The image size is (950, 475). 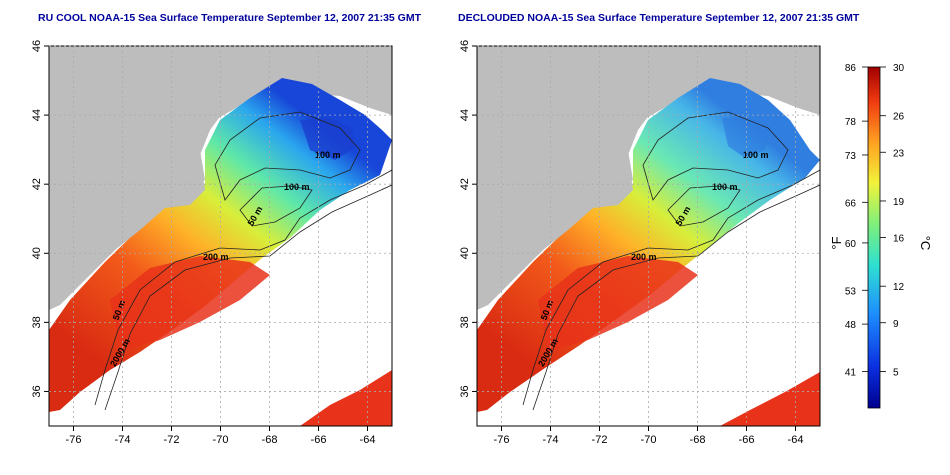 What do you see at coordinates (899, 117) in the screenshot?
I see `colorbar-c-label: 26` at bounding box center [899, 117].